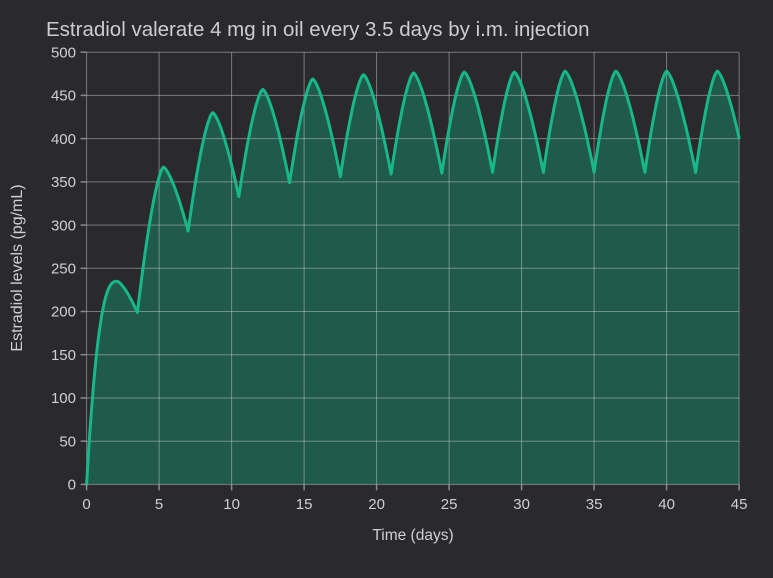  What do you see at coordinates (739, 504) in the screenshot?
I see `x-tick-label: 45` at bounding box center [739, 504].